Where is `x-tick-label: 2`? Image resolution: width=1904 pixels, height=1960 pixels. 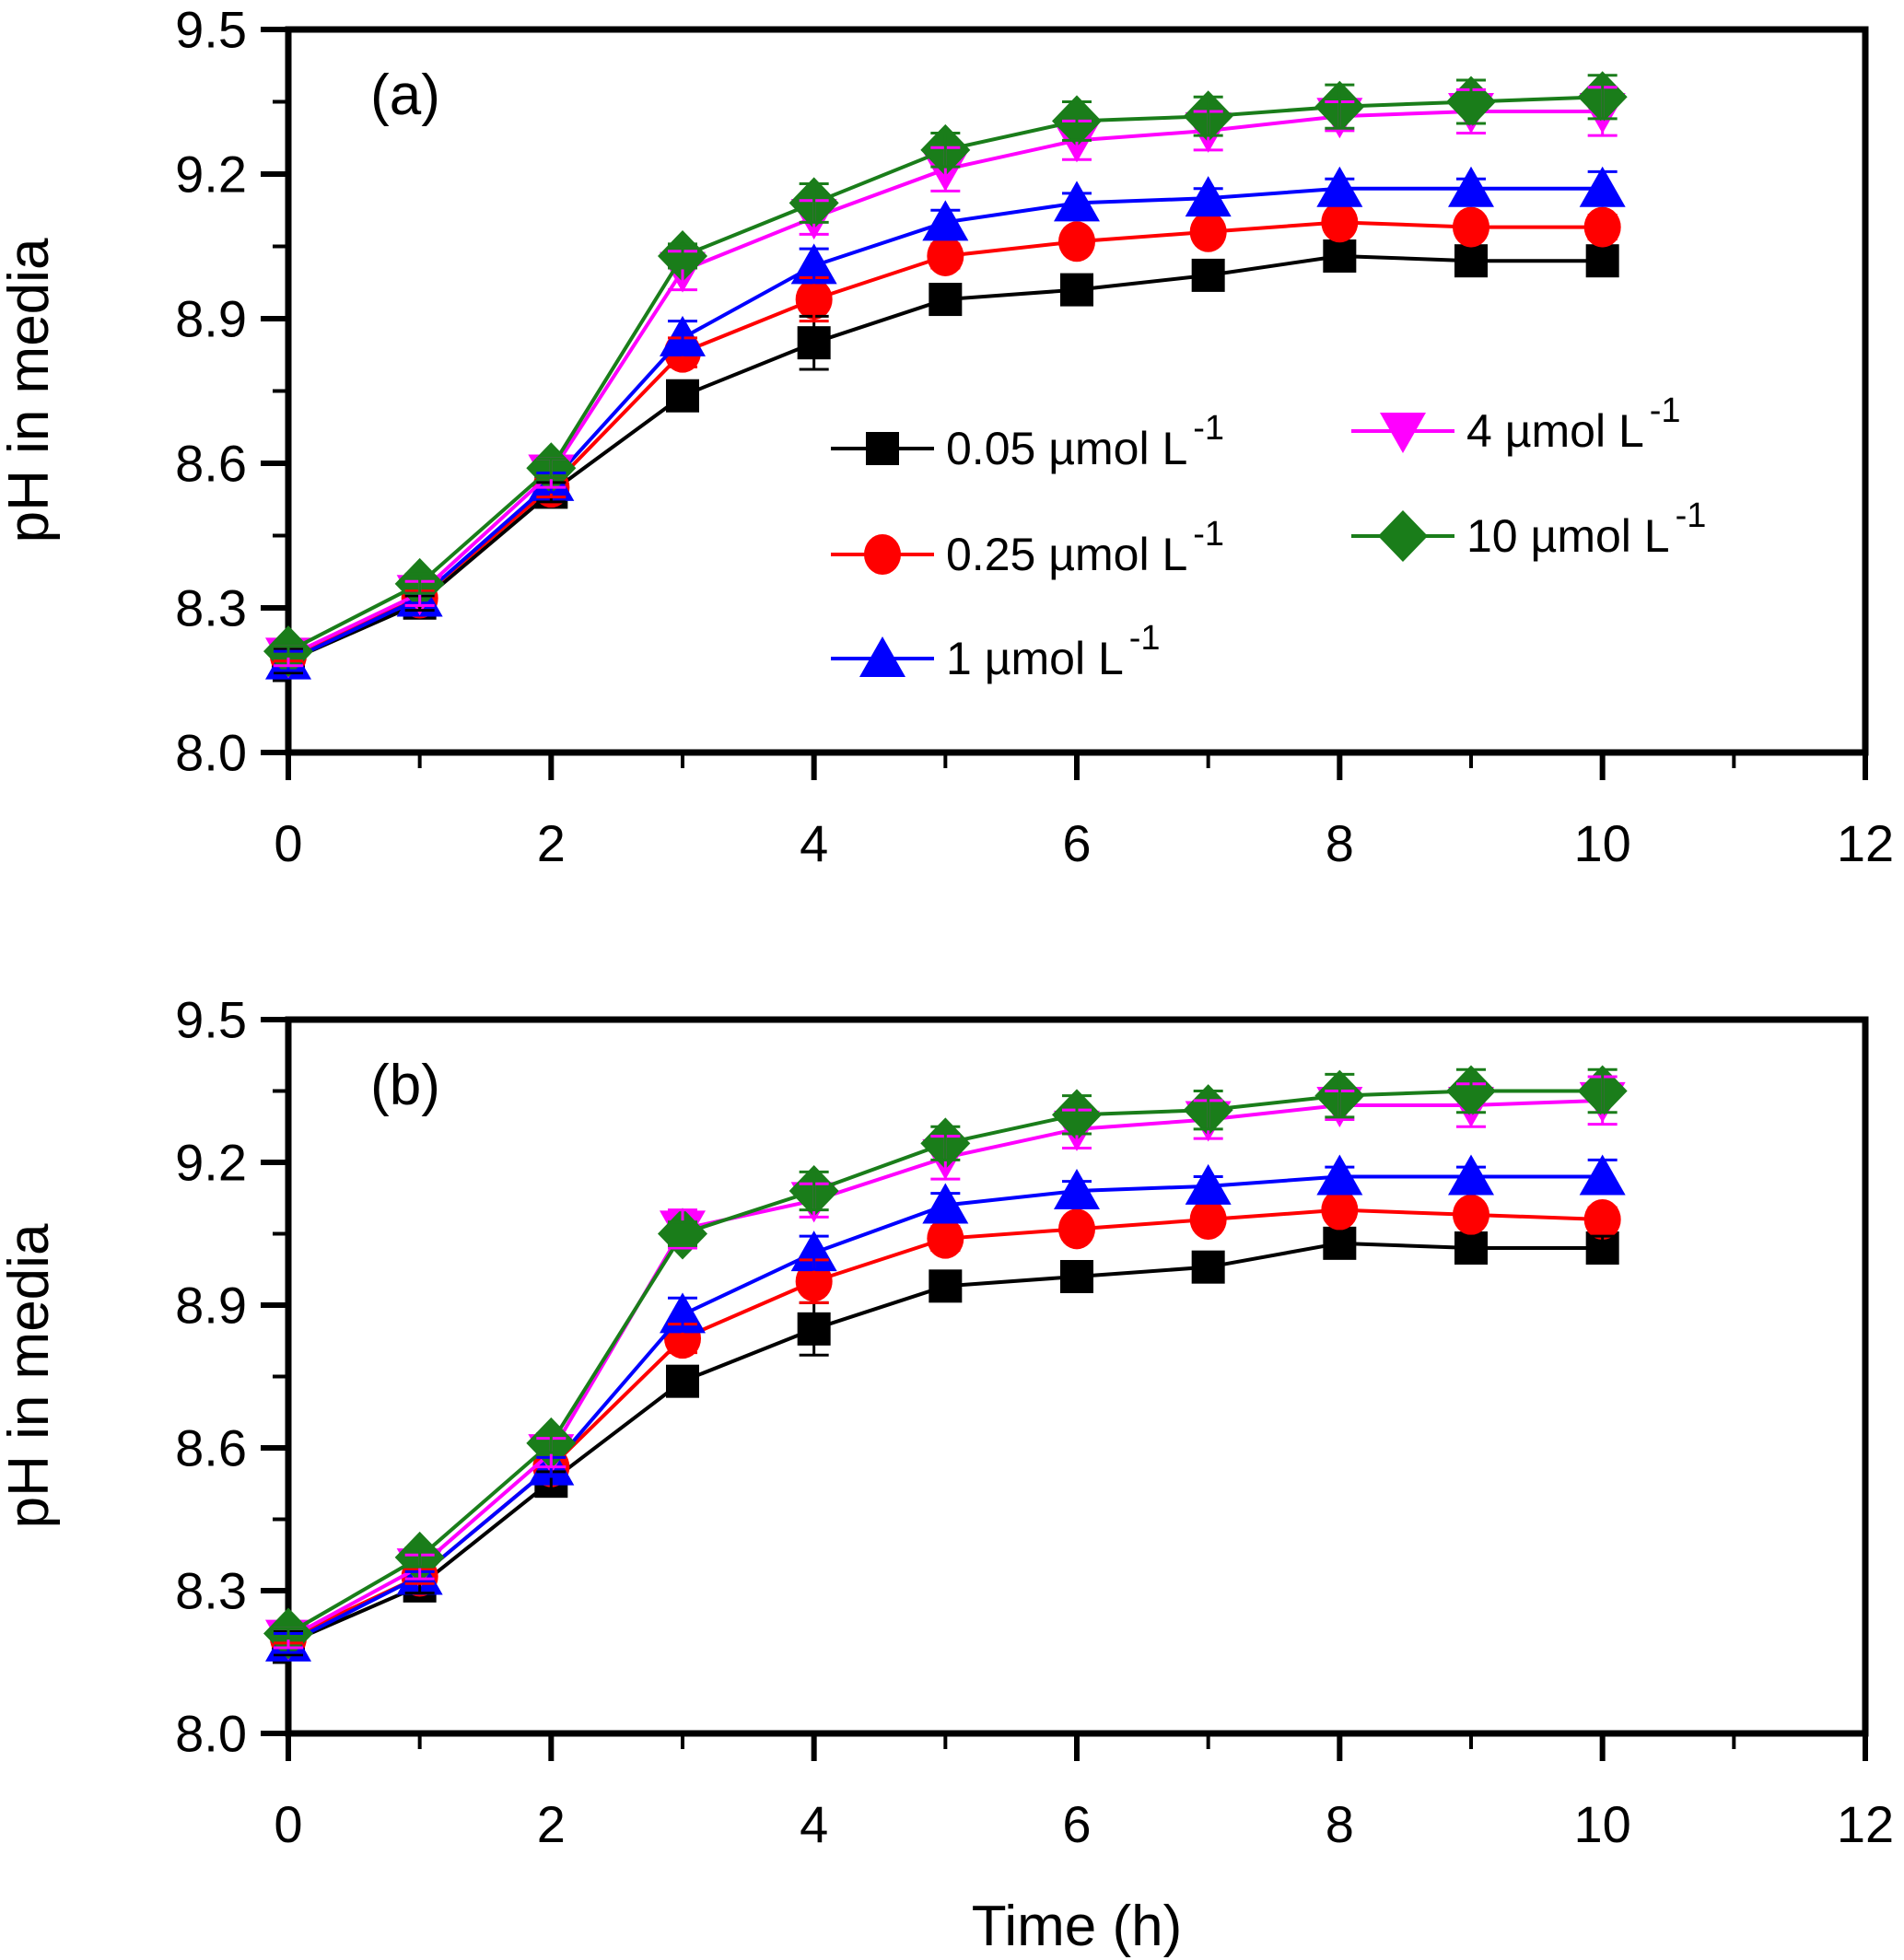 x-tick-label: 2 is located at coordinates (551, 843).